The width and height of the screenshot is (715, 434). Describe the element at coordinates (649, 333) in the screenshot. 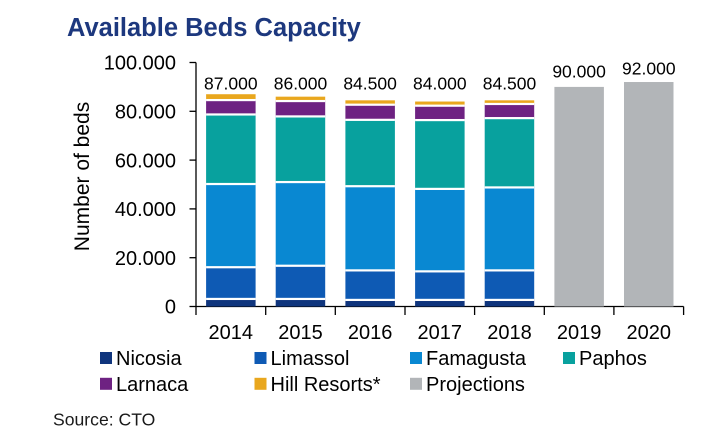

I see `svg-text: 2020` at that location.